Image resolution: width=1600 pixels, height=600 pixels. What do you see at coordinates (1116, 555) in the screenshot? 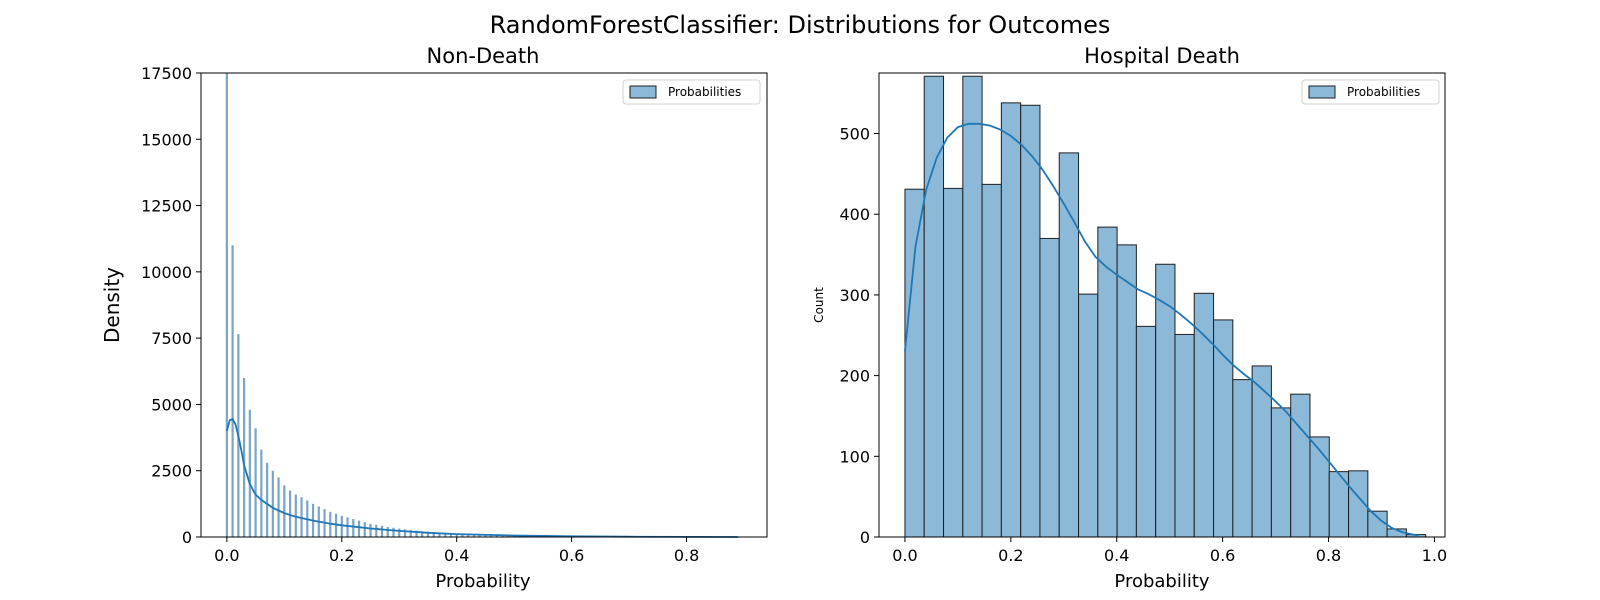
I see `x-tick-label: 0.4` at bounding box center [1116, 555].